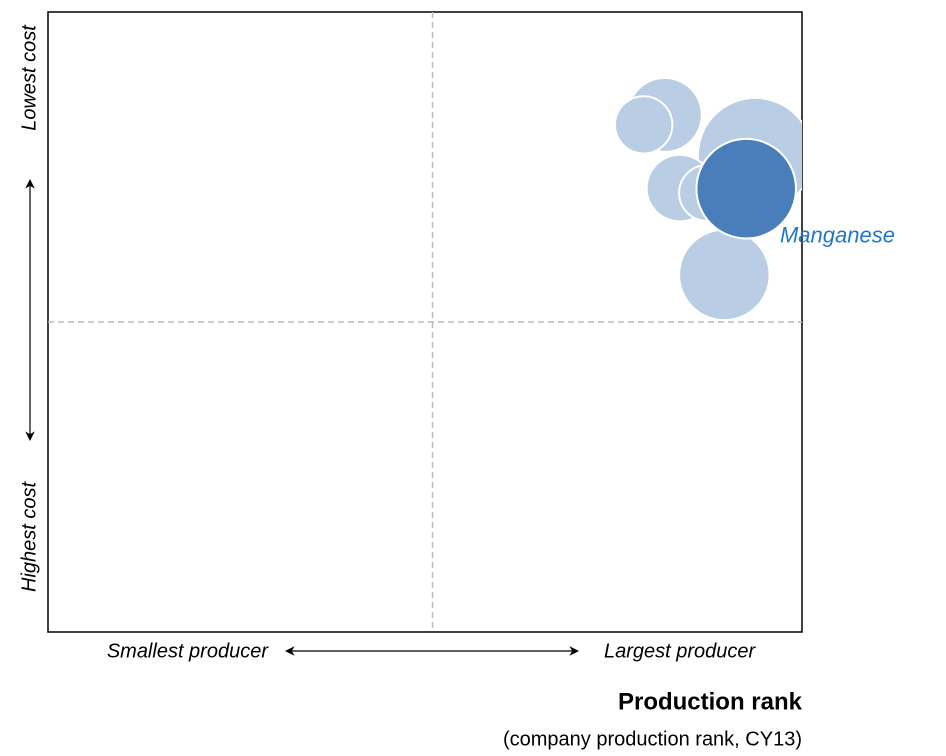 The width and height of the screenshot is (946, 756). What do you see at coordinates (29, 536) in the screenshot?
I see `y-low-label: Highest cost` at bounding box center [29, 536].